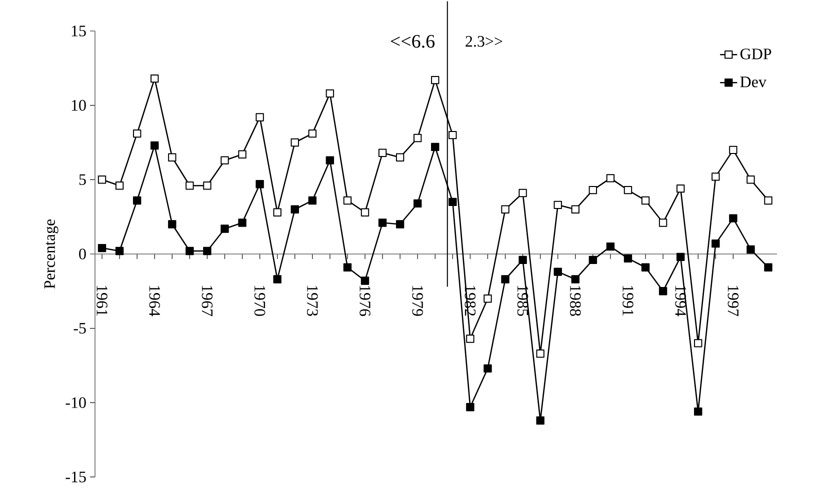 The height and width of the screenshot is (489, 821). Describe the element at coordinates (80, 328) in the screenshot. I see `y-tick-label: -5` at that location.